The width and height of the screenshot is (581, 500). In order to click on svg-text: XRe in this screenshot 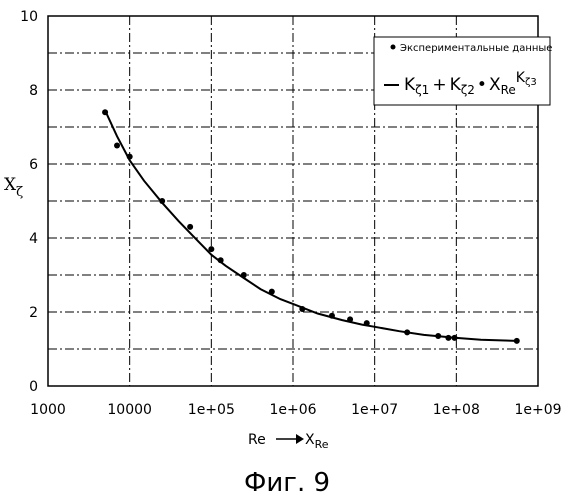, I will do `click(317, 441)`.